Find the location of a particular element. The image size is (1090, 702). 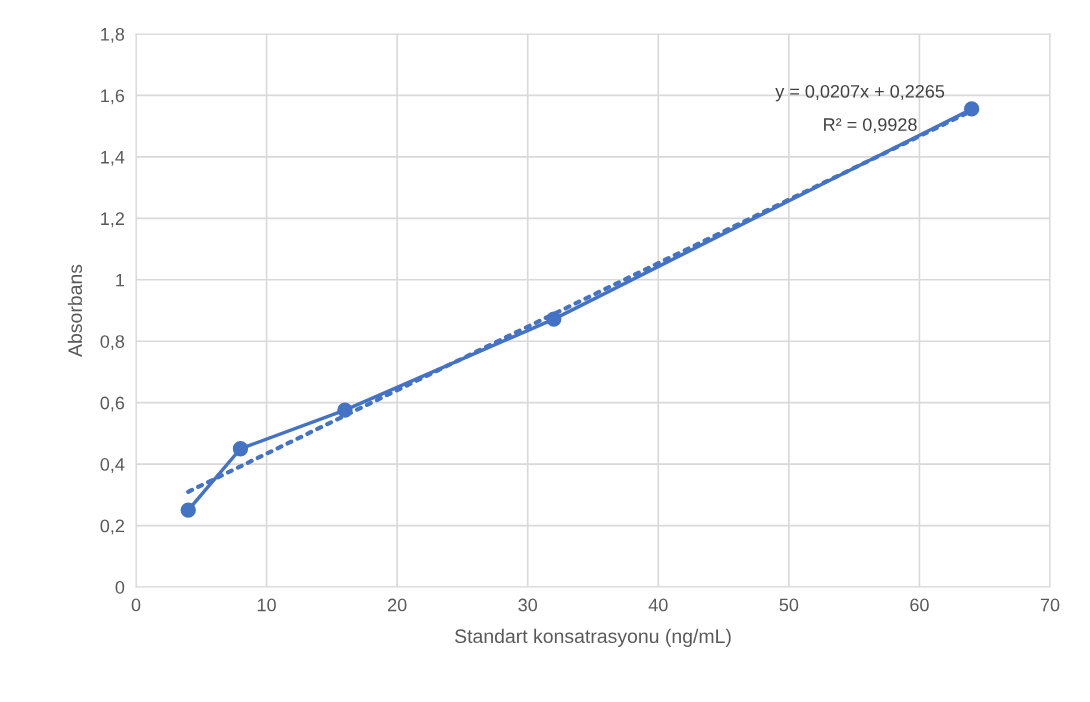

x-tick-label: 10 is located at coordinates (266, 605).